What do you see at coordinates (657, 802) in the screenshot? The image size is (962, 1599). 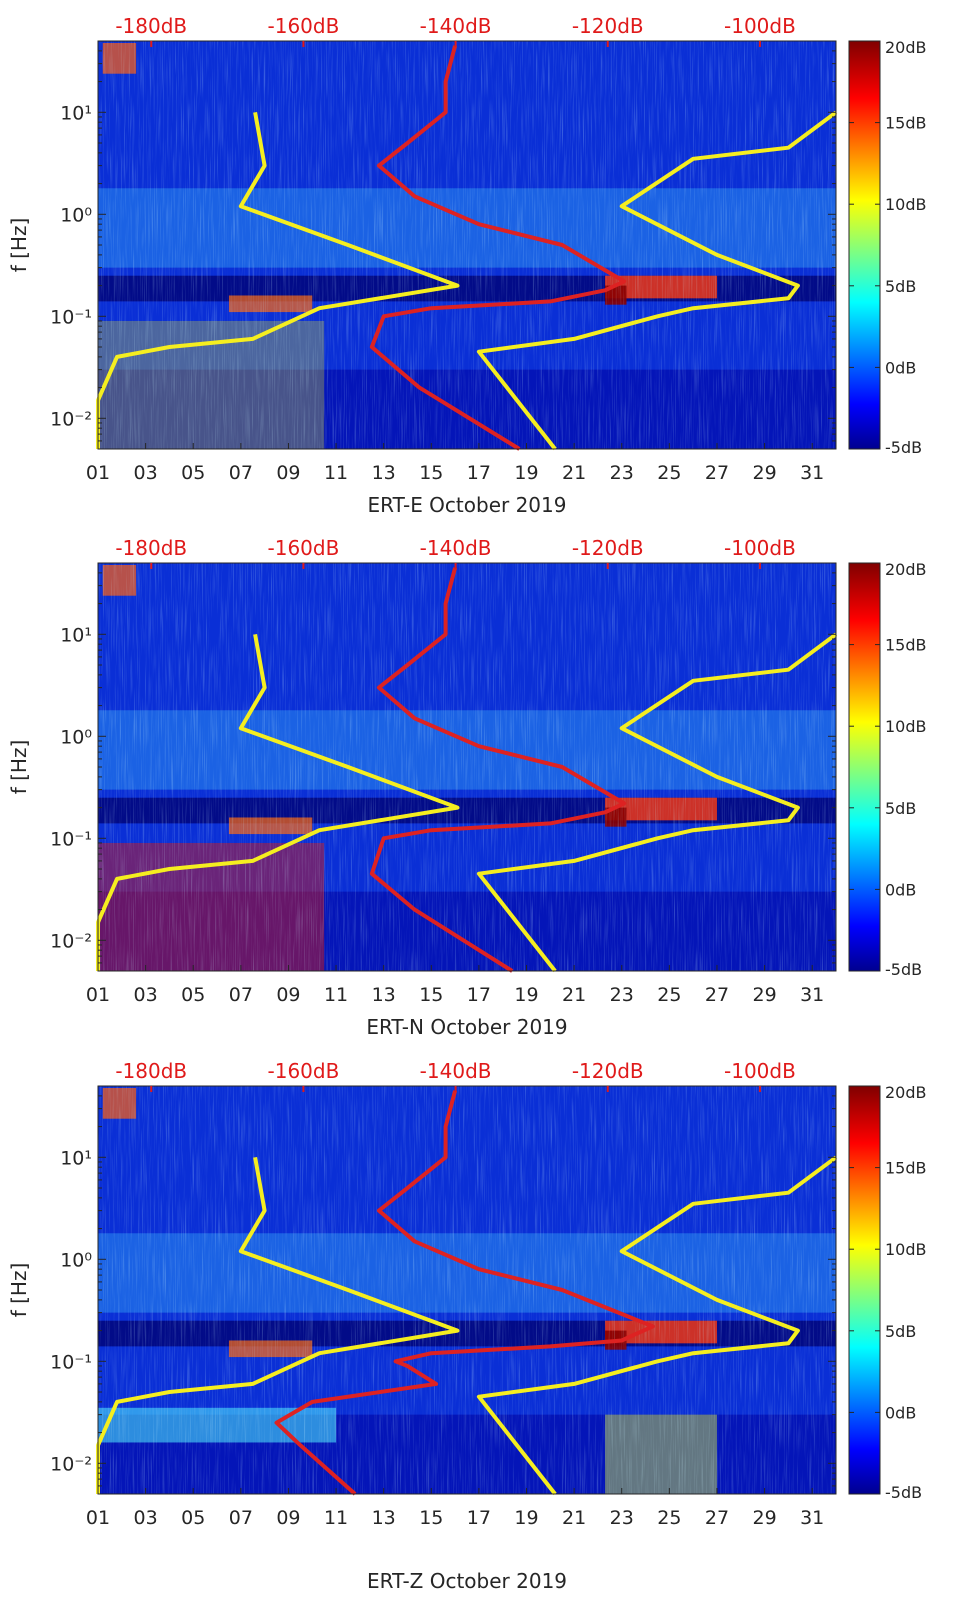 I see `noise-model-high-line` at bounding box center [657, 802].